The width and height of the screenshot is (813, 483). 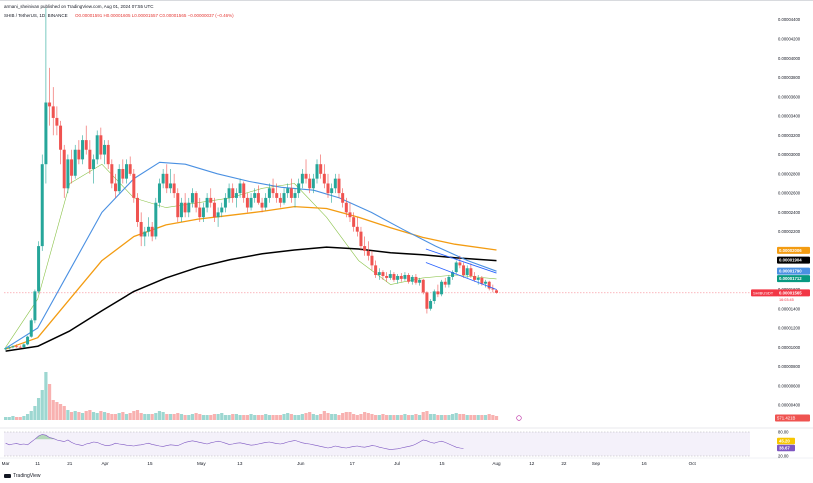 I want to click on time-tick-label: Oct, so click(x=693, y=463).